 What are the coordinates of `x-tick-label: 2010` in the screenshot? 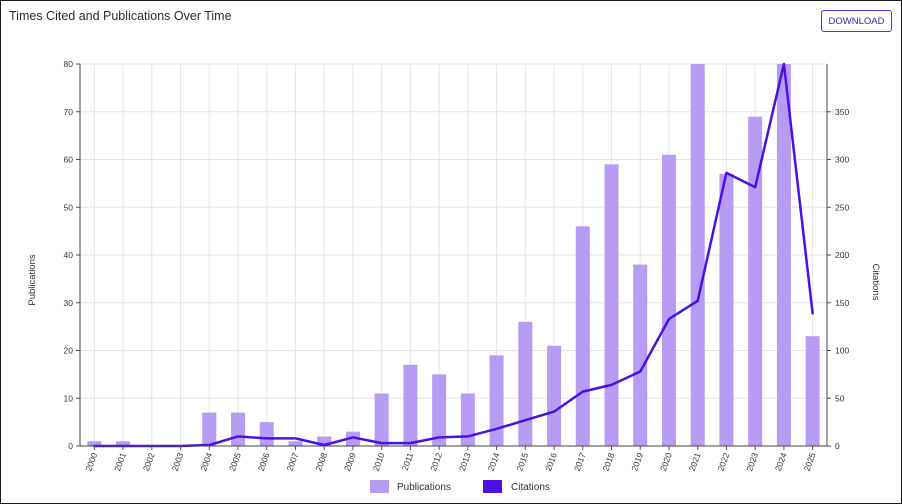 It's located at (379, 461).